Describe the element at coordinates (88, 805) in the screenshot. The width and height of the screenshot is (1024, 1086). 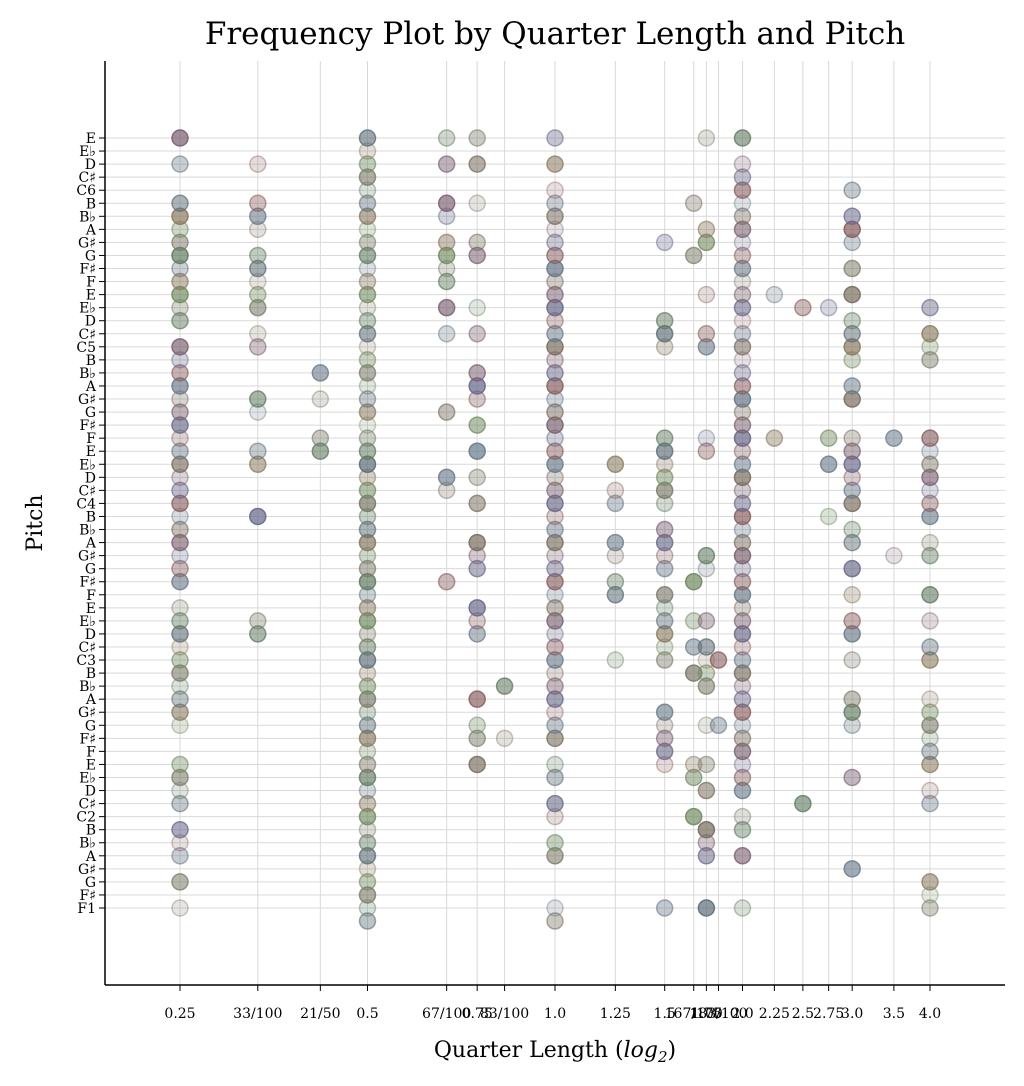
I see `y-tick-label: C♯` at that location.